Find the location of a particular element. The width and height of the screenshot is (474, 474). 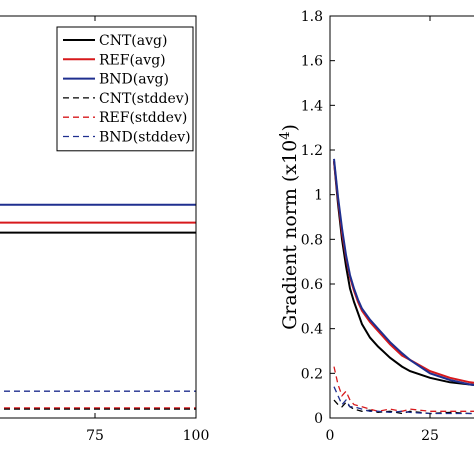

right-y-axis-label-main: Gradient norm (x10 is located at coordinates (290, 235).